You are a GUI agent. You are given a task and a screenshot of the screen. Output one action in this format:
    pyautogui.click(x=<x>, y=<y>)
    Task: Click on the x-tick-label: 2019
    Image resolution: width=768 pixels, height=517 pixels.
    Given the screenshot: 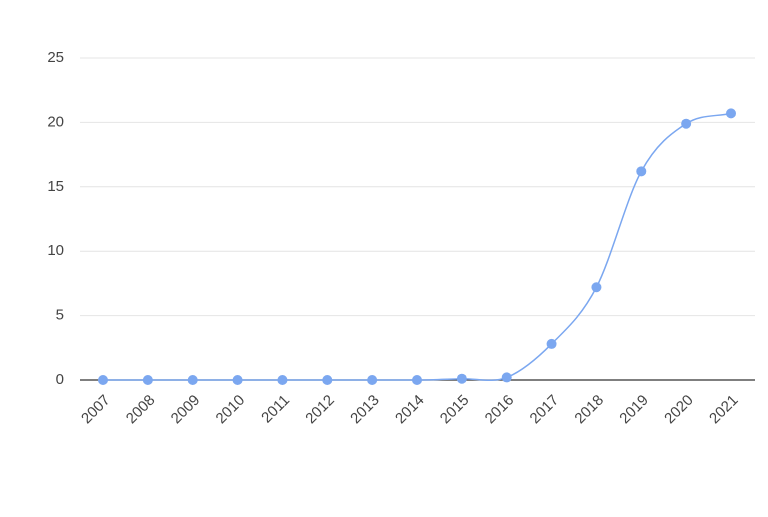 What is the action you would take?
    pyautogui.click(x=634, y=410)
    